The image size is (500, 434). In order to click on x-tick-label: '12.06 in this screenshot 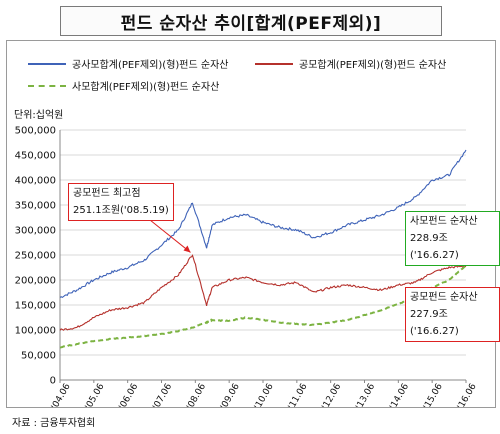, I will do `click(332, 397)`.